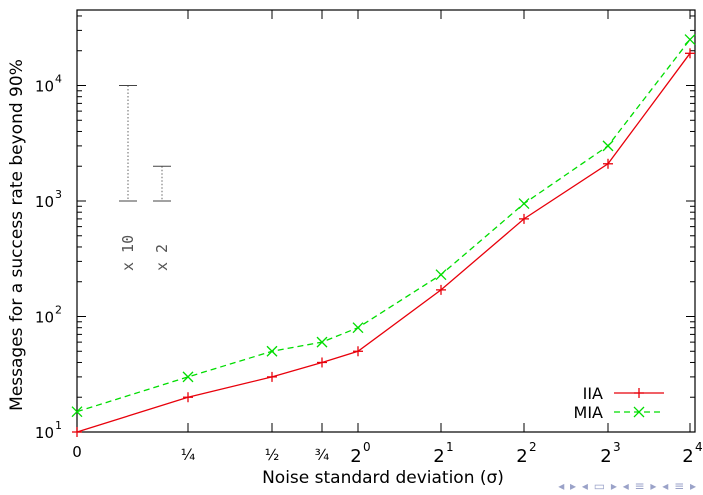 The height and width of the screenshot is (495, 703). I want to click on x-tick-label-exponent: 4, so click(699, 447).